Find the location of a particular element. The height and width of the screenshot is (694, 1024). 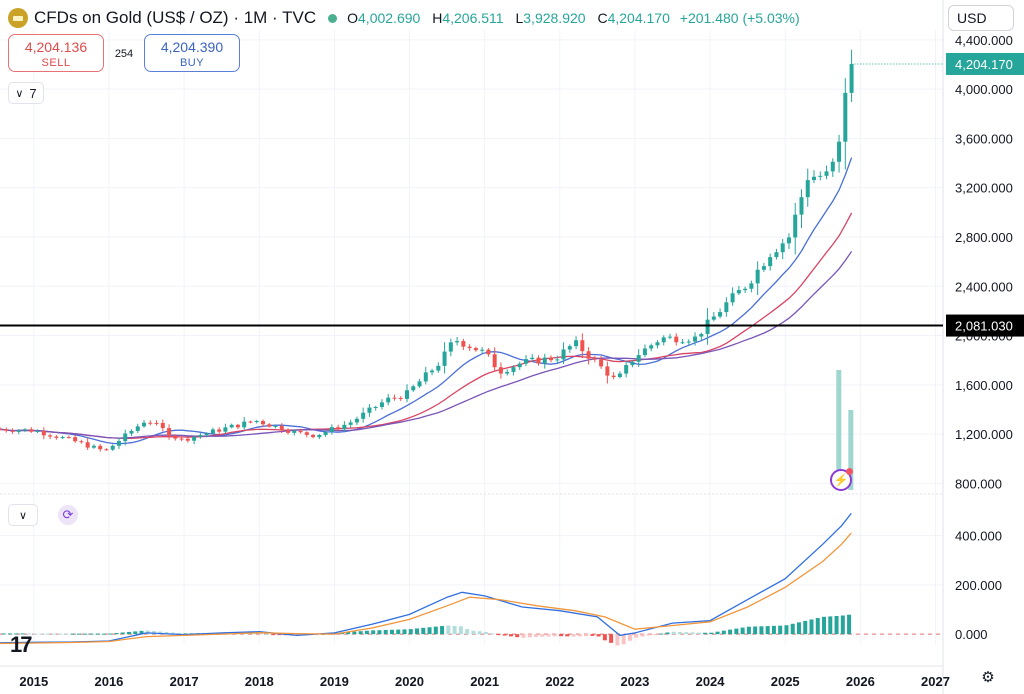

x-tick-label: 2023 is located at coordinates (634, 681).